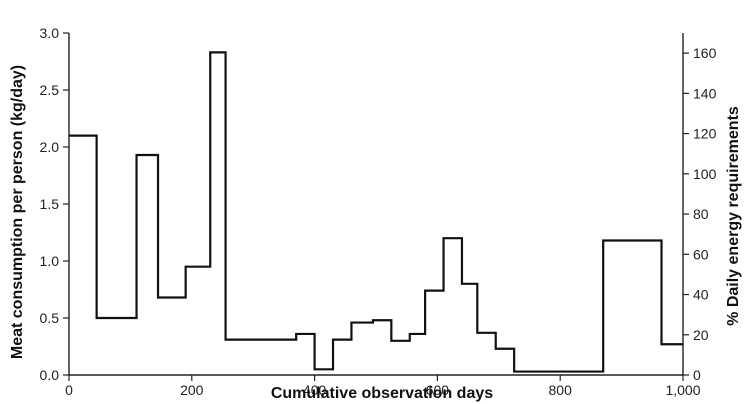 The height and width of the screenshot is (404, 749). Describe the element at coordinates (705, 93) in the screenshot. I see `y2-tick-label: 140` at that location.